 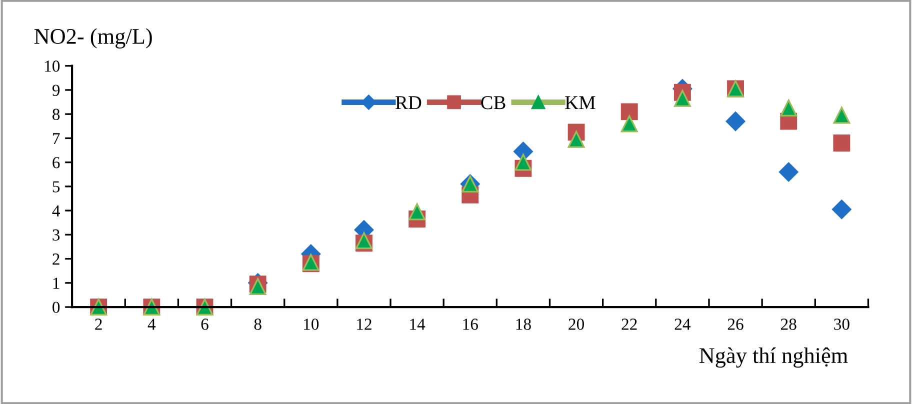 I want to click on x-tick-label: 18, so click(x=523, y=324).